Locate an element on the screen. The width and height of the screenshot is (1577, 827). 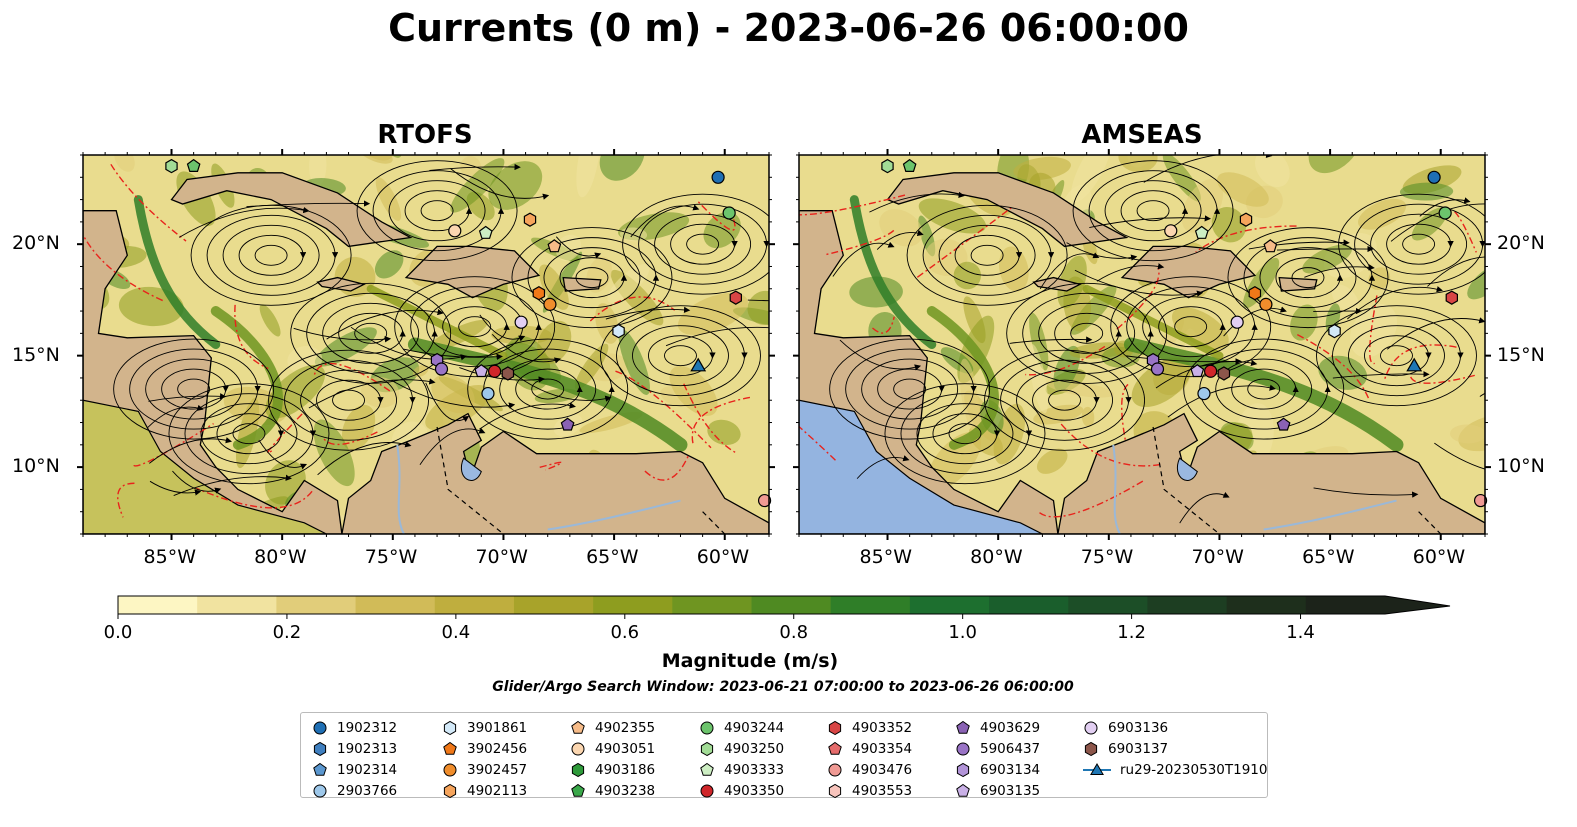
panel-title-amseas: AMSEAS is located at coordinates (1142, 135).